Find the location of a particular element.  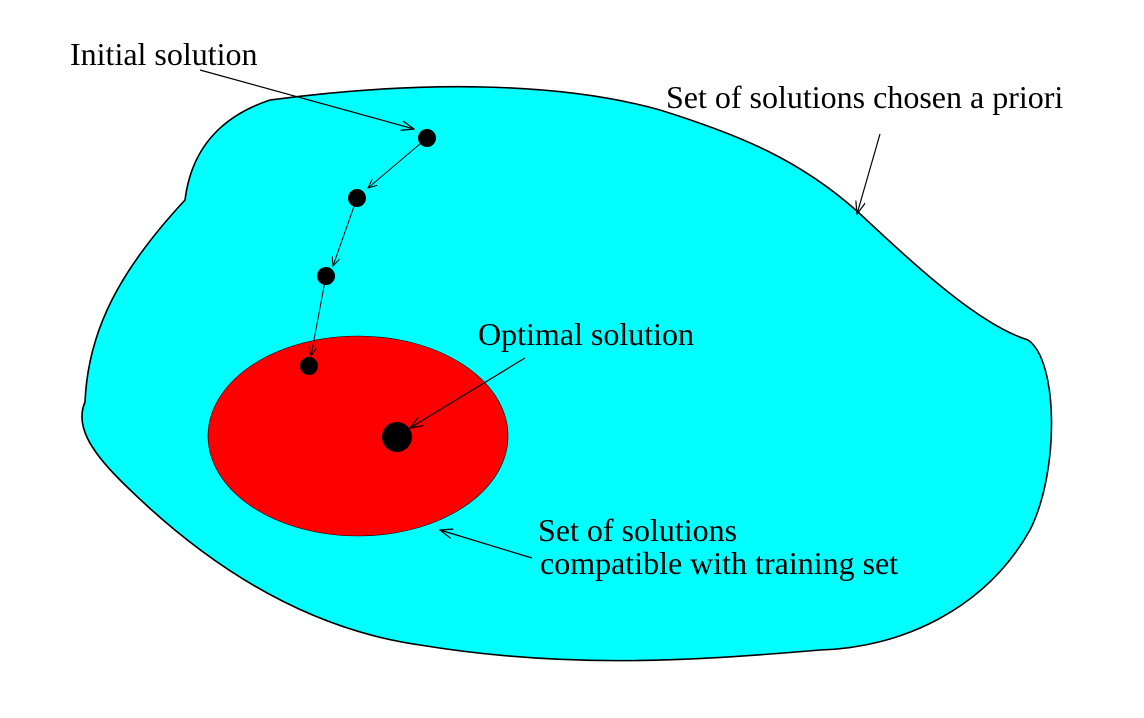

label-initial-solution: Initial solution is located at coordinates (164, 54).